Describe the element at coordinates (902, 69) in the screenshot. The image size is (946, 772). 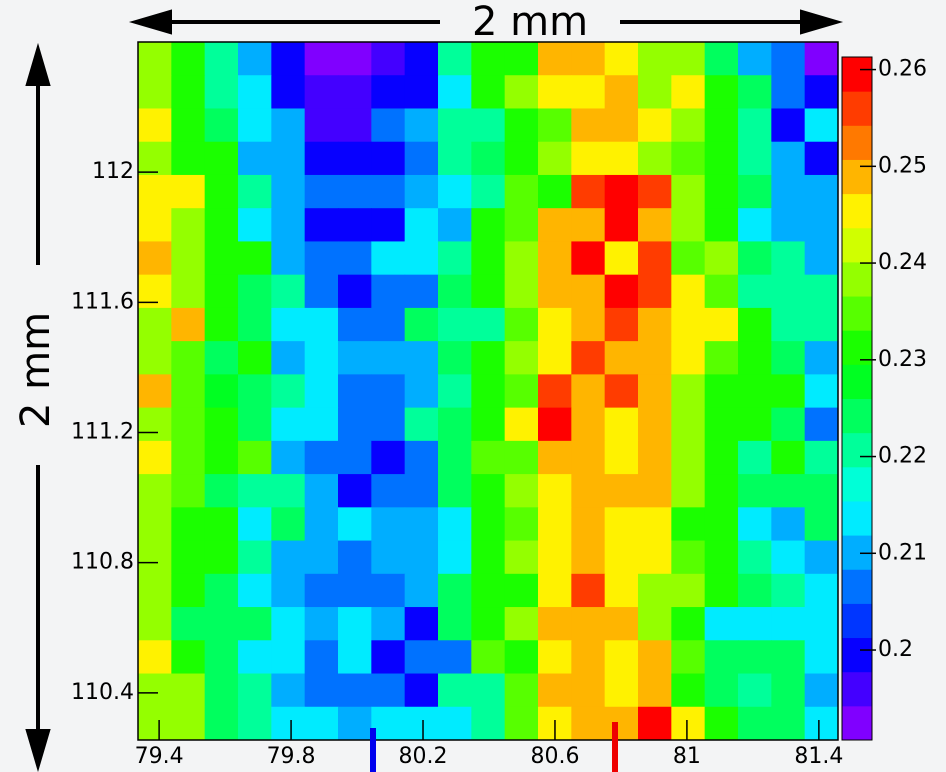
I see `colorbar-tick-label: 0.26` at that location.